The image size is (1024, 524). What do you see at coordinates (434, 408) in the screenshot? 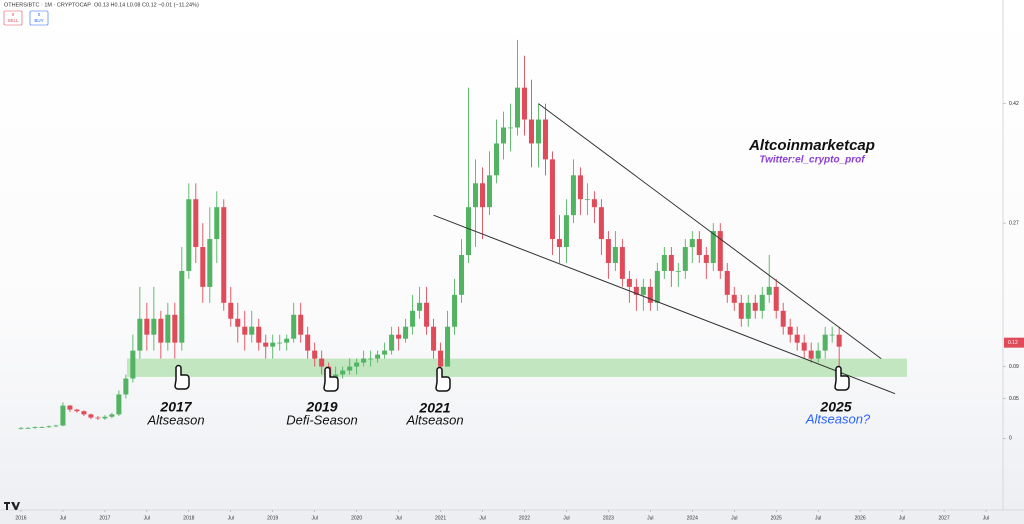
I see `annotation-year: 2021` at bounding box center [434, 408].